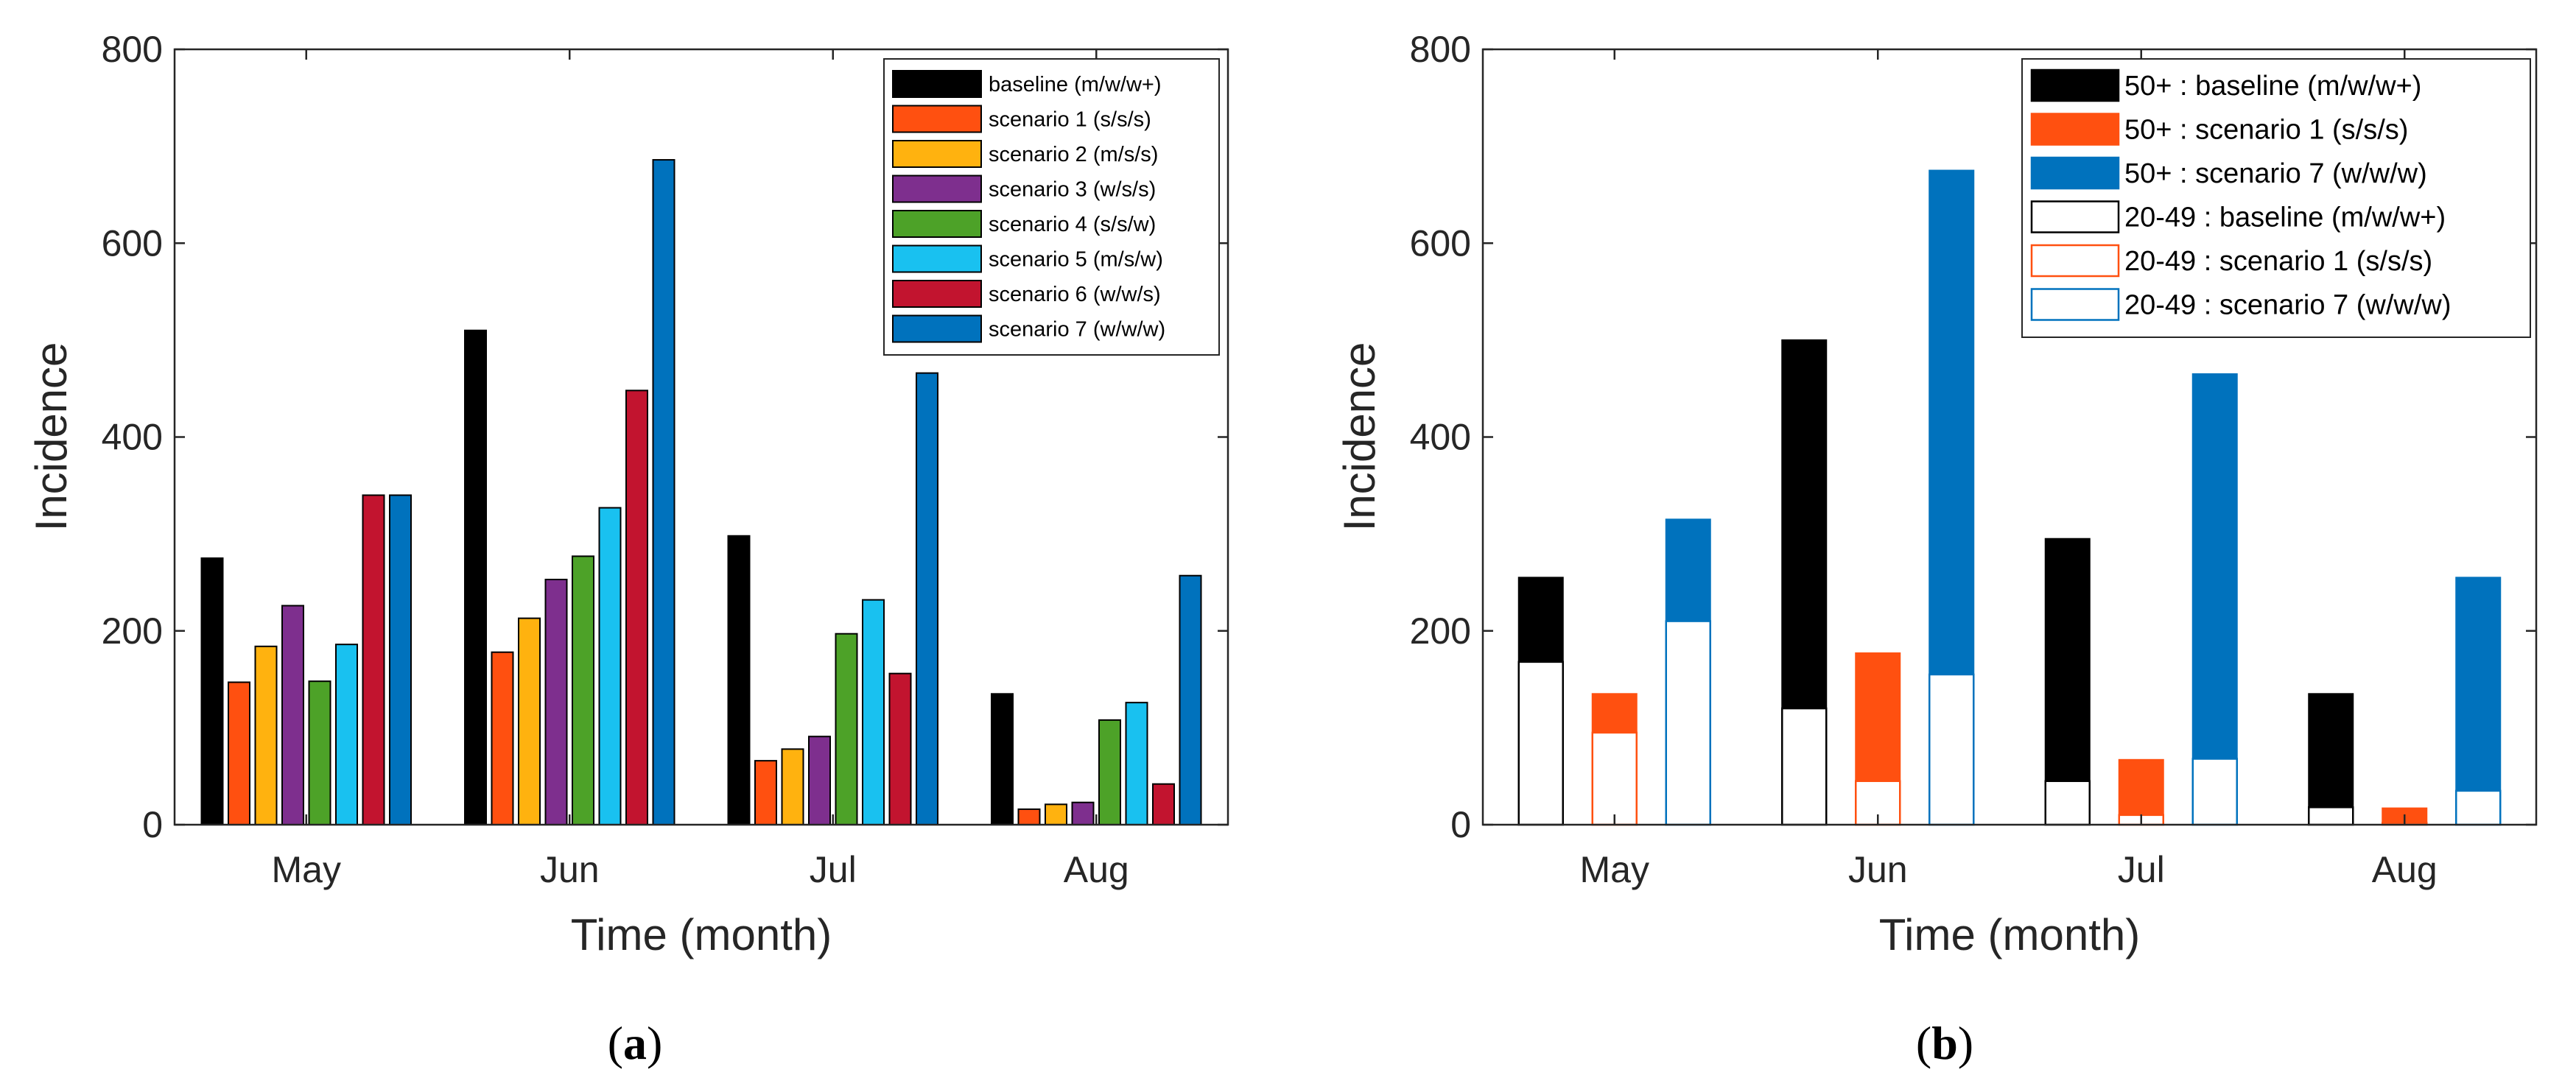  I want to click on panel-a-label: (a), so click(635, 1043).